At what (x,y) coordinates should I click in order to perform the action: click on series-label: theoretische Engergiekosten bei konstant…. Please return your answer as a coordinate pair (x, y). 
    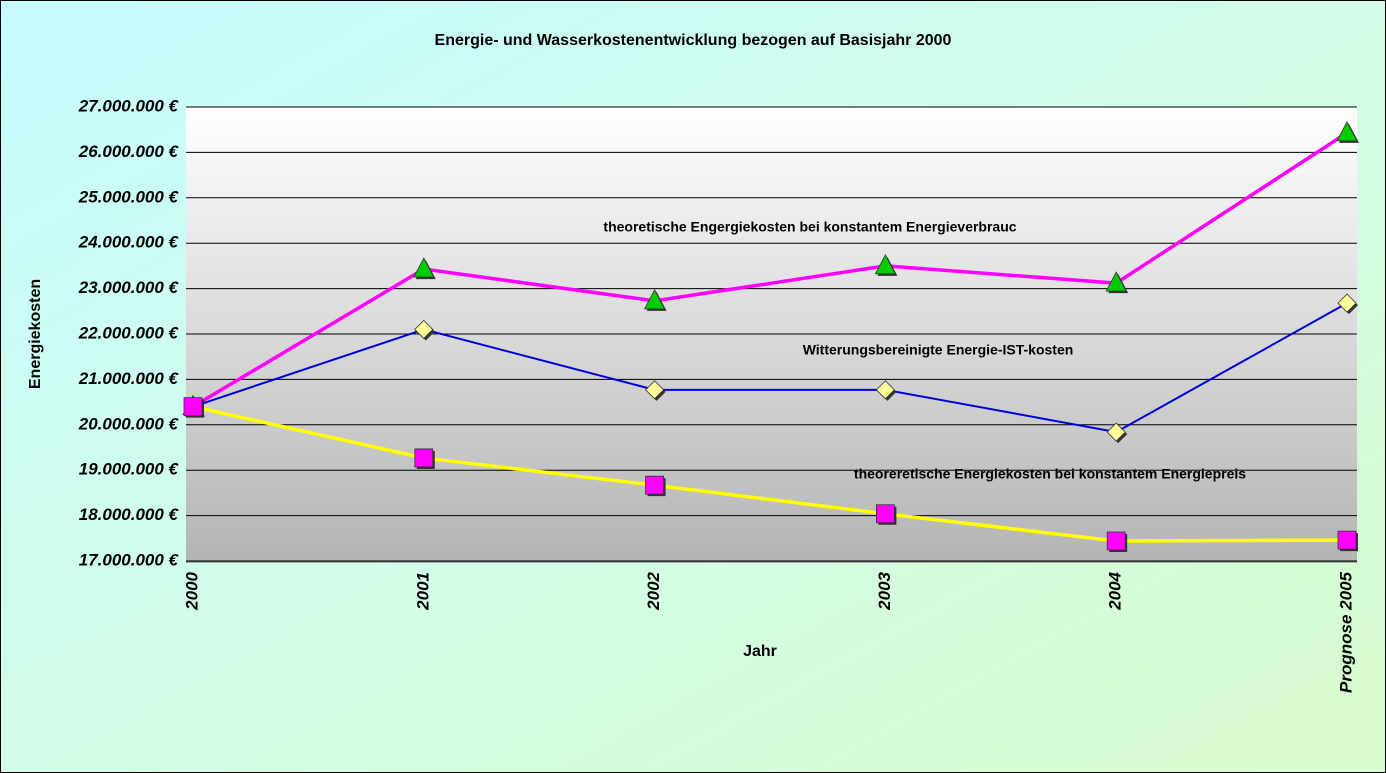
    Looking at the image, I should click on (809, 227).